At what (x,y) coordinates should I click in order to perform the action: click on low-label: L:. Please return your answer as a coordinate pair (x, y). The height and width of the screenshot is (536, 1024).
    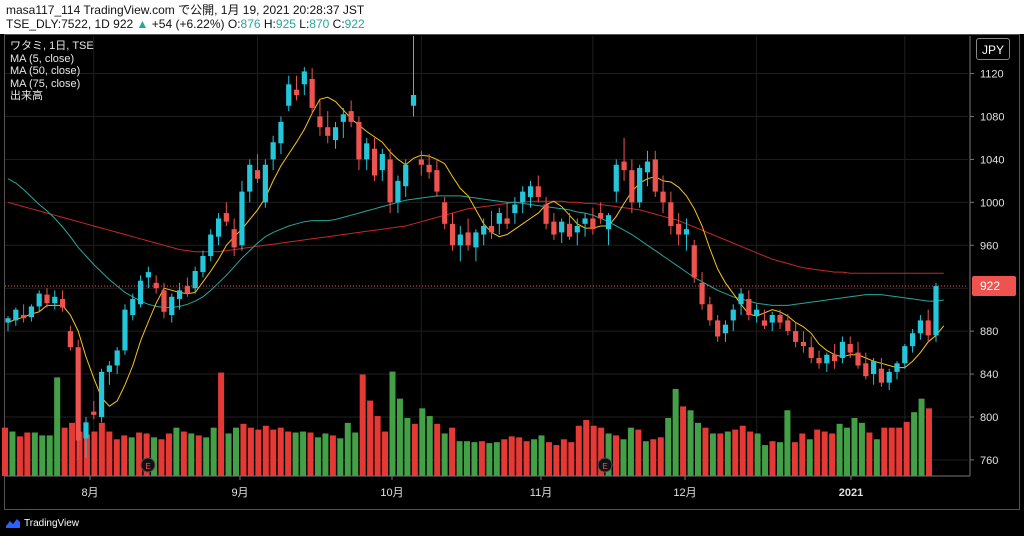
    Looking at the image, I should click on (304, 24).